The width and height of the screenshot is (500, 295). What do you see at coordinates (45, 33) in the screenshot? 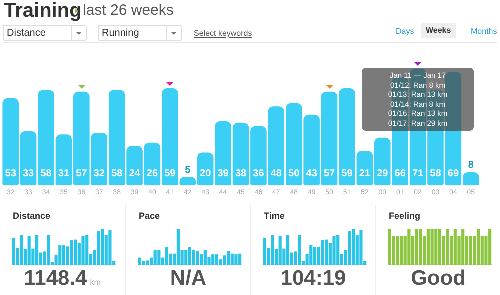
I see `text: Distance` at bounding box center [45, 33].